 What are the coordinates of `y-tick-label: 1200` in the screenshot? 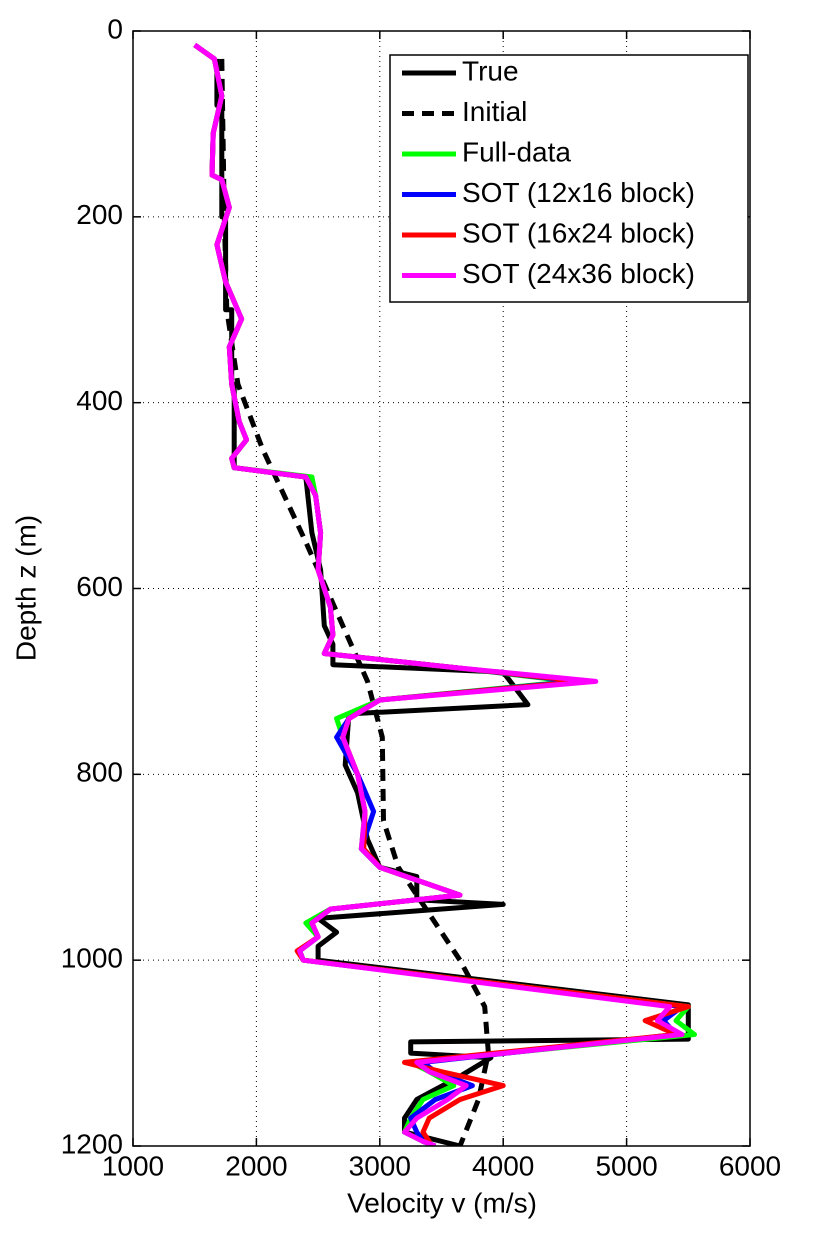 It's located at (92, 1143).